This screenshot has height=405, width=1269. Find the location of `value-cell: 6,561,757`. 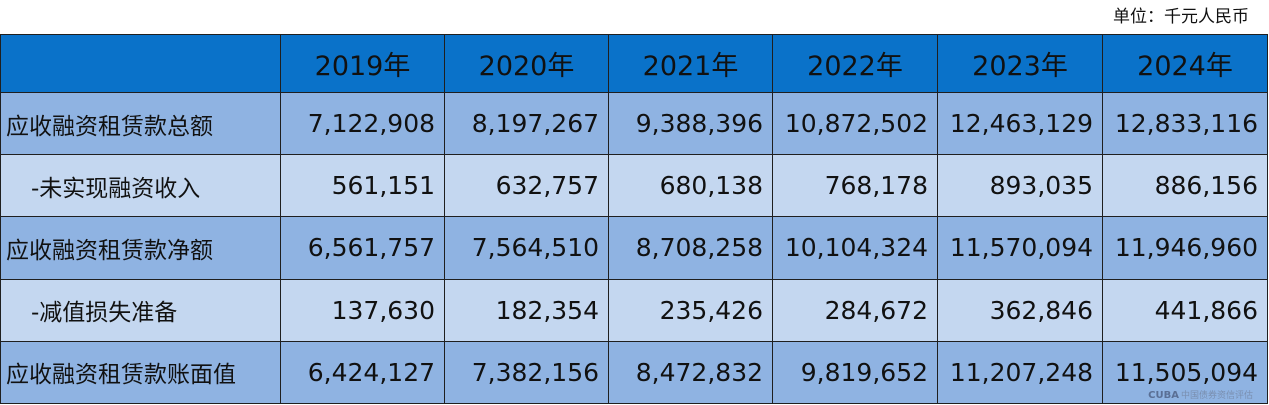

value-cell: 6,561,757 is located at coordinates (362, 248).